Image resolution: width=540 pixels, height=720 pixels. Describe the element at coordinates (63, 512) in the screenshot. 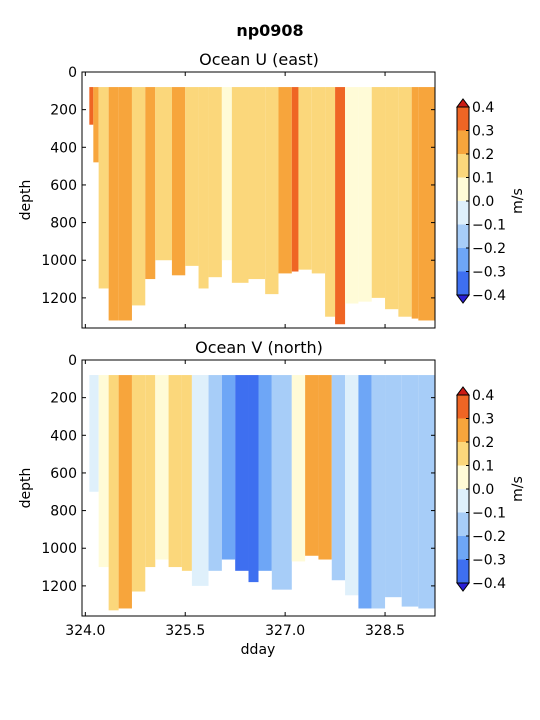

I see `y-tick-label: 800` at that location.